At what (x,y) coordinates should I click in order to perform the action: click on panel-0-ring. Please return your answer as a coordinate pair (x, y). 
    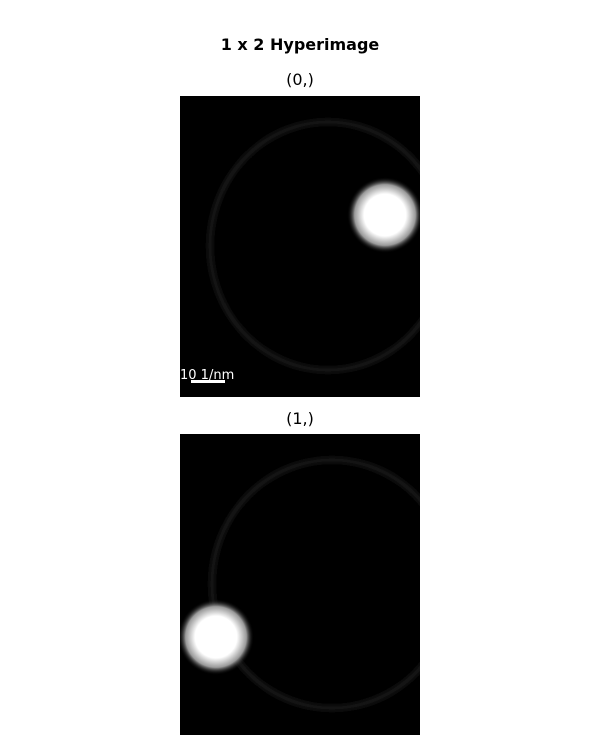
    Looking at the image, I should click on (313, 246).